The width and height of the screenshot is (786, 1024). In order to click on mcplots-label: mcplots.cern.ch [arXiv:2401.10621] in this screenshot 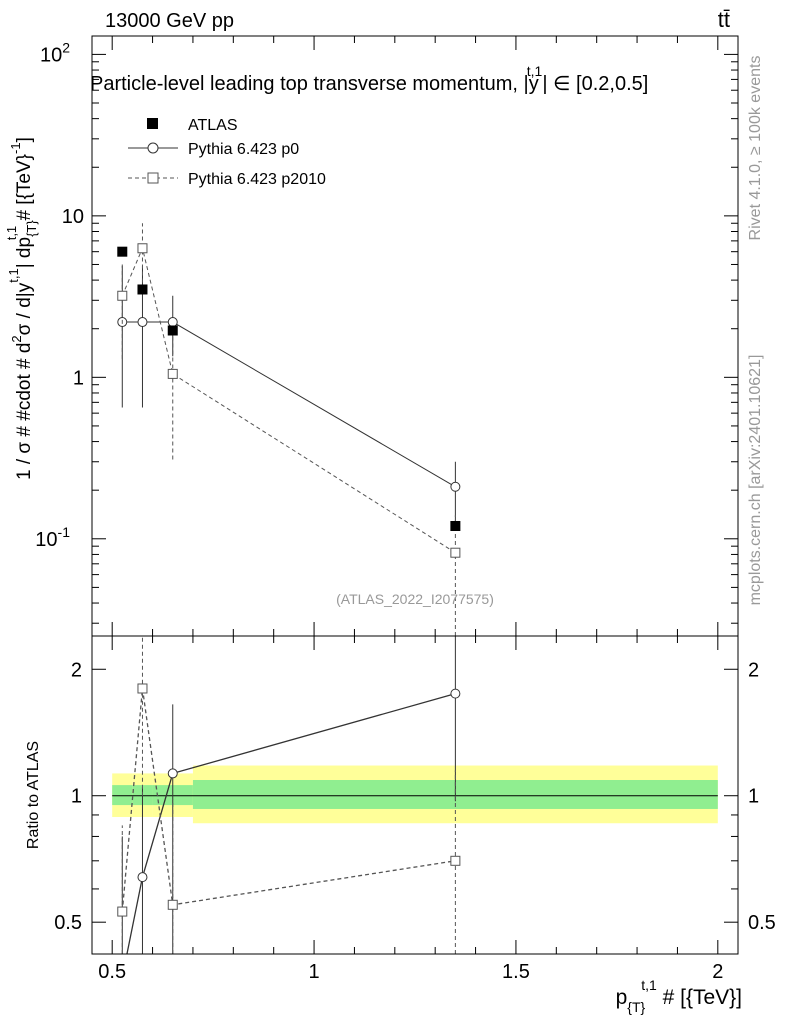, I will do `click(755, 480)`.